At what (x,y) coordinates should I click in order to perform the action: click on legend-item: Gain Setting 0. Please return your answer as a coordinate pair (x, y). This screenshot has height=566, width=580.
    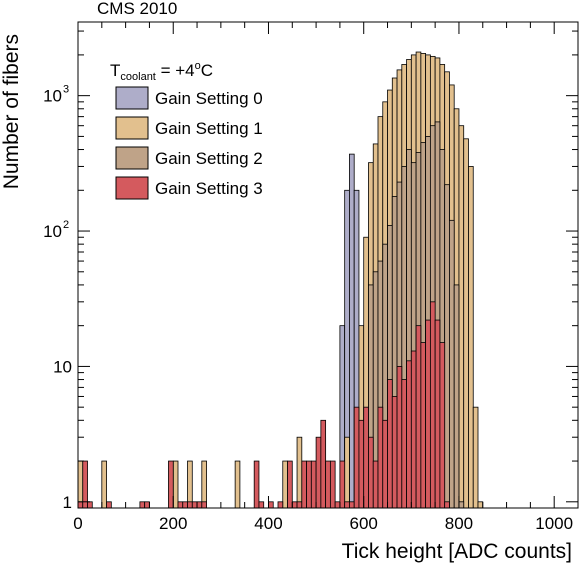
    Looking at the image, I should click on (189, 98).